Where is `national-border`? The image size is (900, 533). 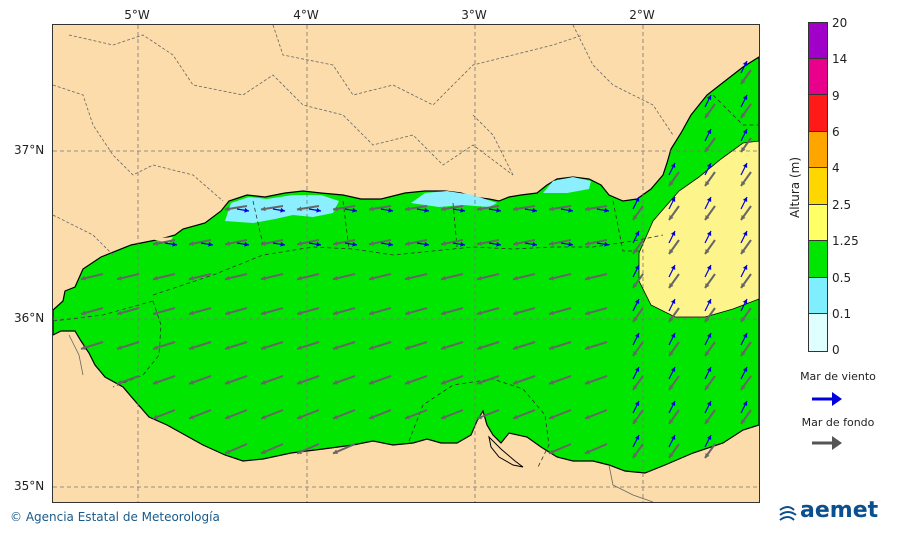
national-border is located at coordinates (631, 483).